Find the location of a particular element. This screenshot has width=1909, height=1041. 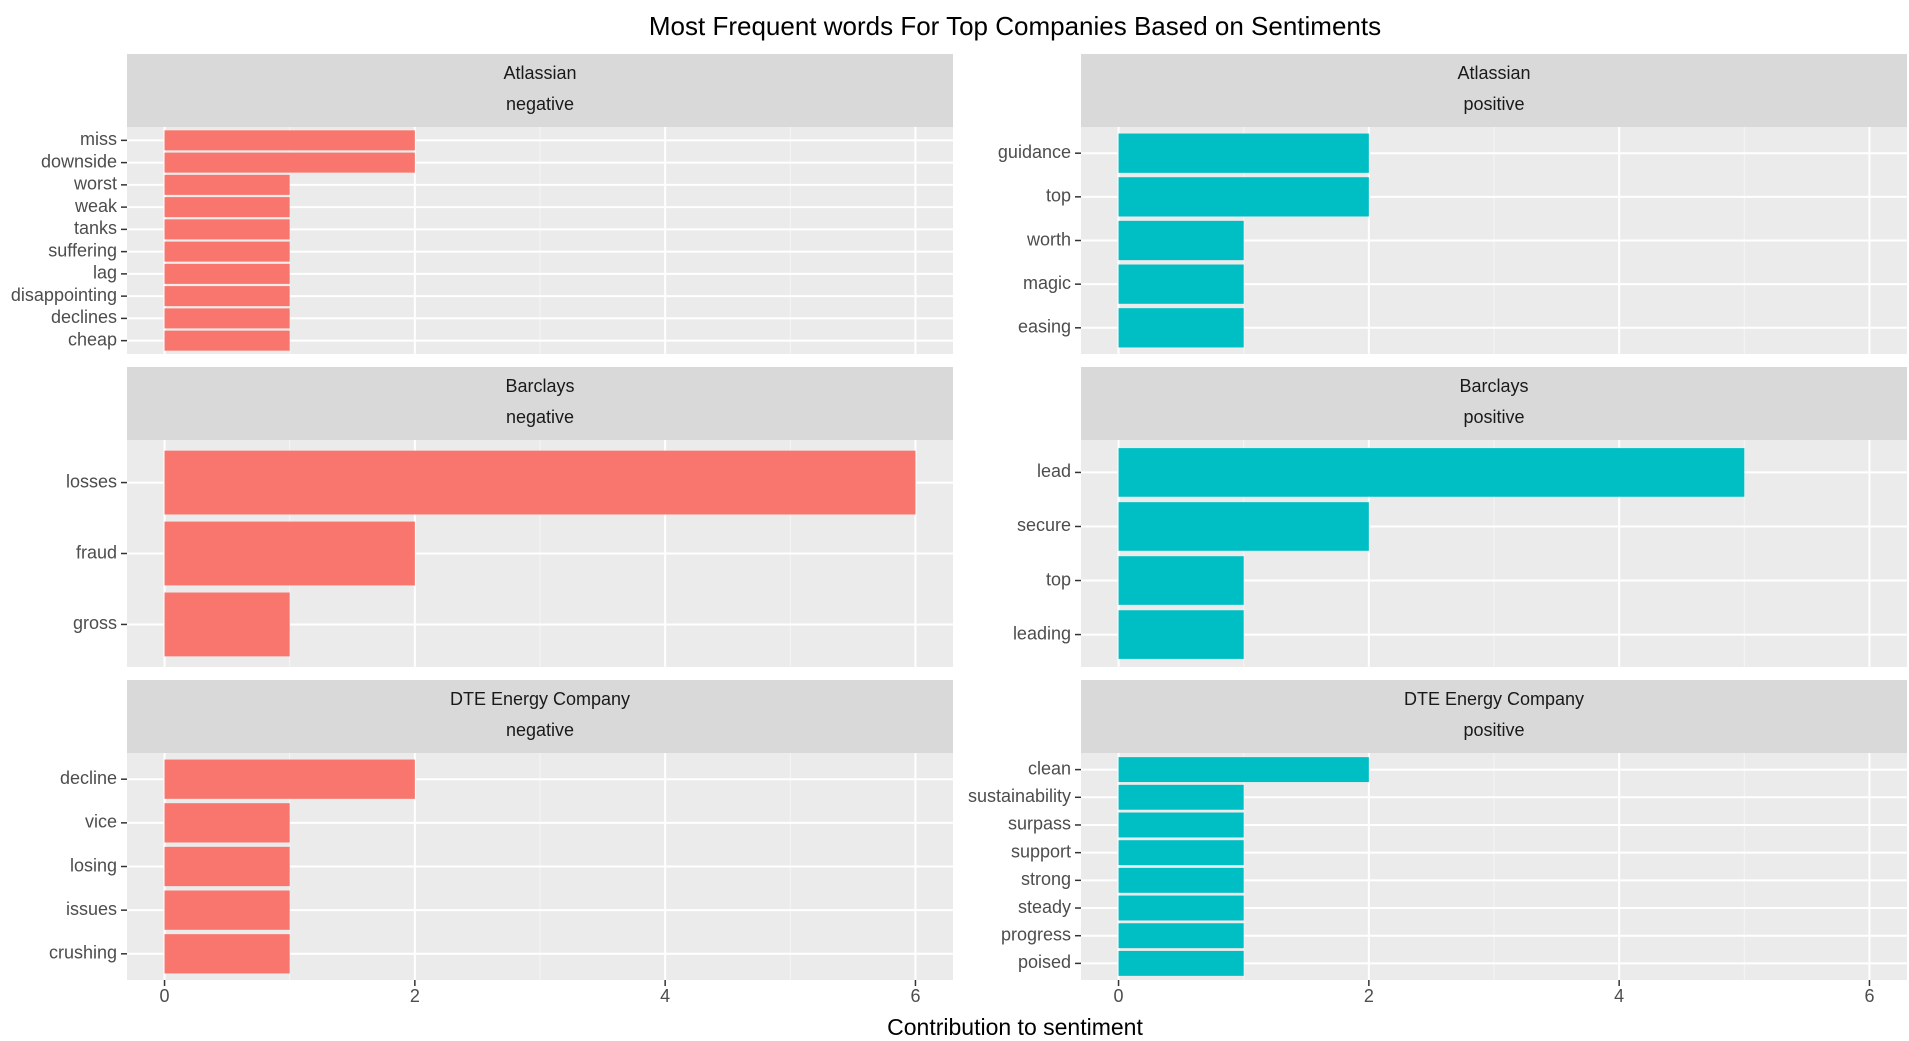

y-tick-label-losing: losing is located at coordinates (93, 865).